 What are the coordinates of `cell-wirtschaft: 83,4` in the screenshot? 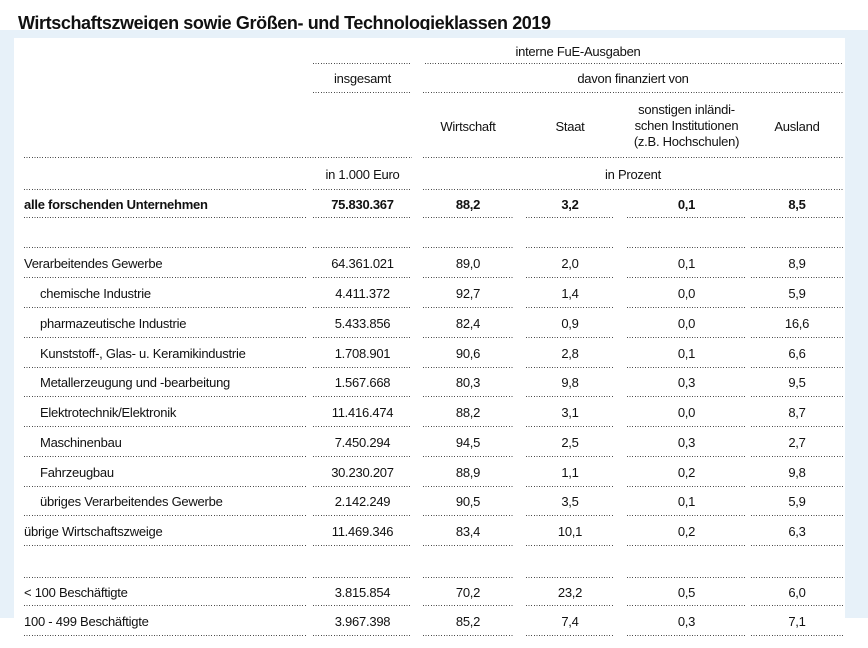 It's located at (468, 531).